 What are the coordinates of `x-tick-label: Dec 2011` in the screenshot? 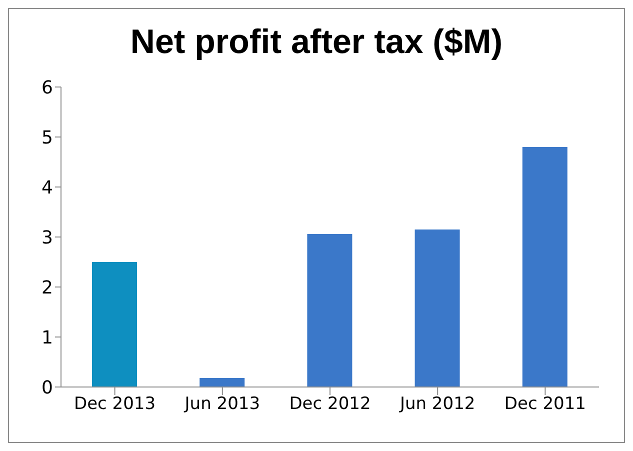 It's located at (545, 404).